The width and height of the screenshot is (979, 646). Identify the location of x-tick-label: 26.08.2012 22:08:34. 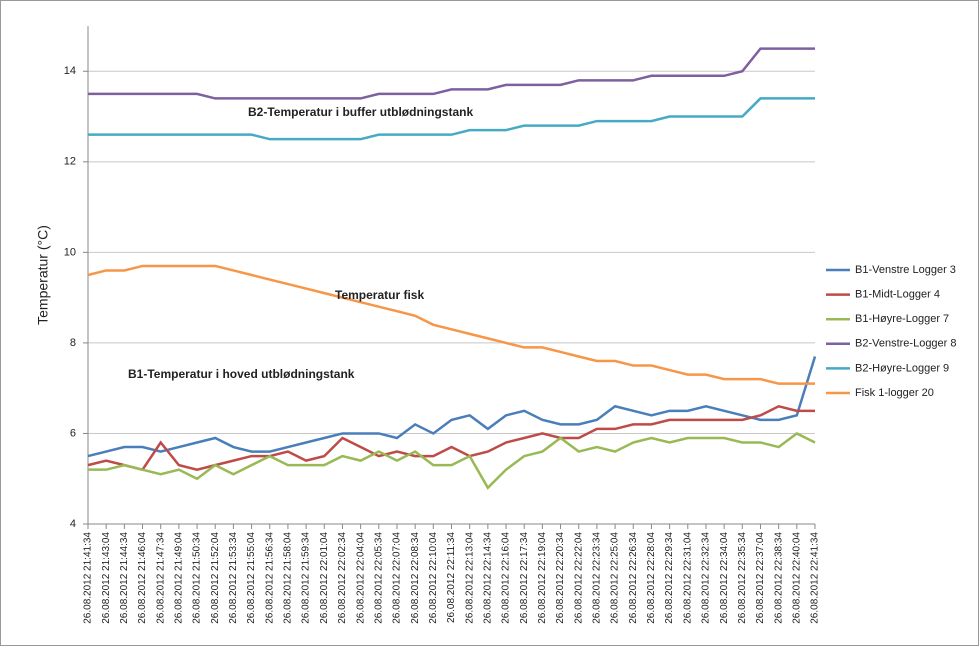
(415, 578).